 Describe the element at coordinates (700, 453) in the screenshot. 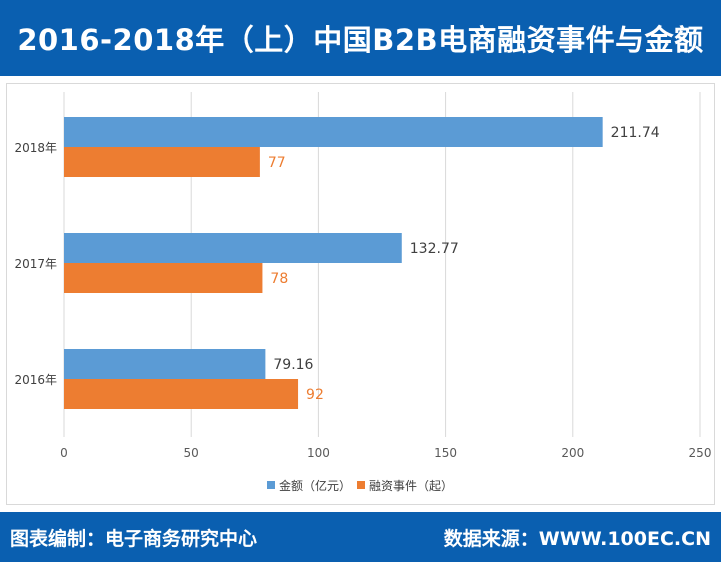

I see `x-tick-label: 250` at that location.